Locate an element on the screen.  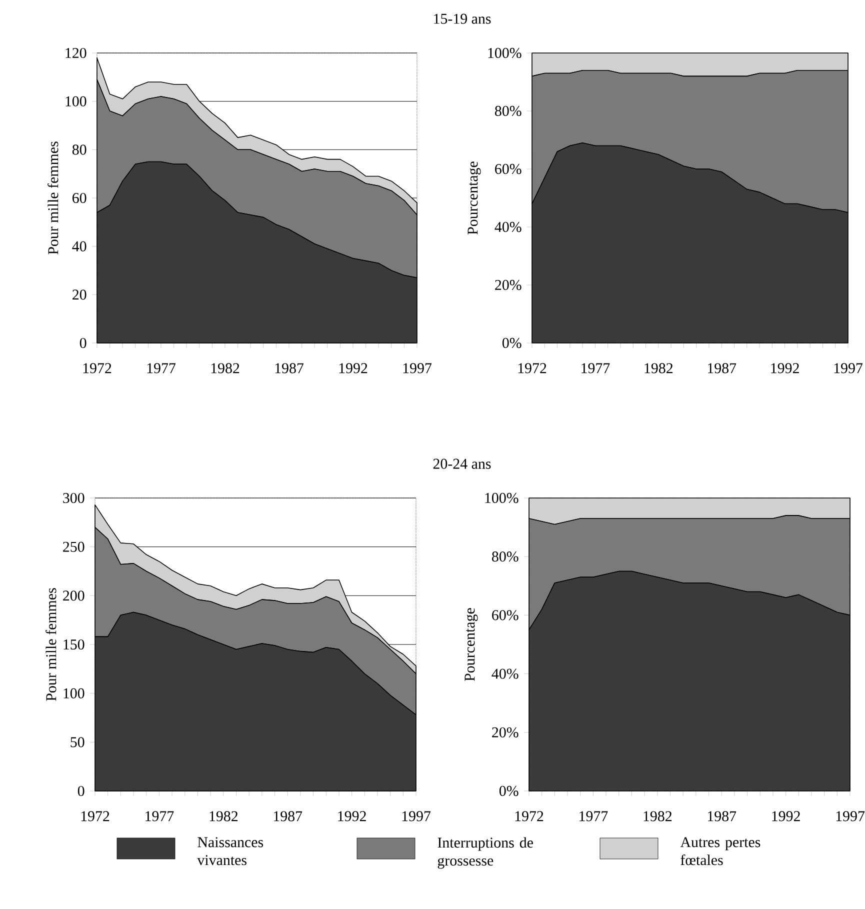
y-tick-label: 80 is located at coordinates (79, 149).